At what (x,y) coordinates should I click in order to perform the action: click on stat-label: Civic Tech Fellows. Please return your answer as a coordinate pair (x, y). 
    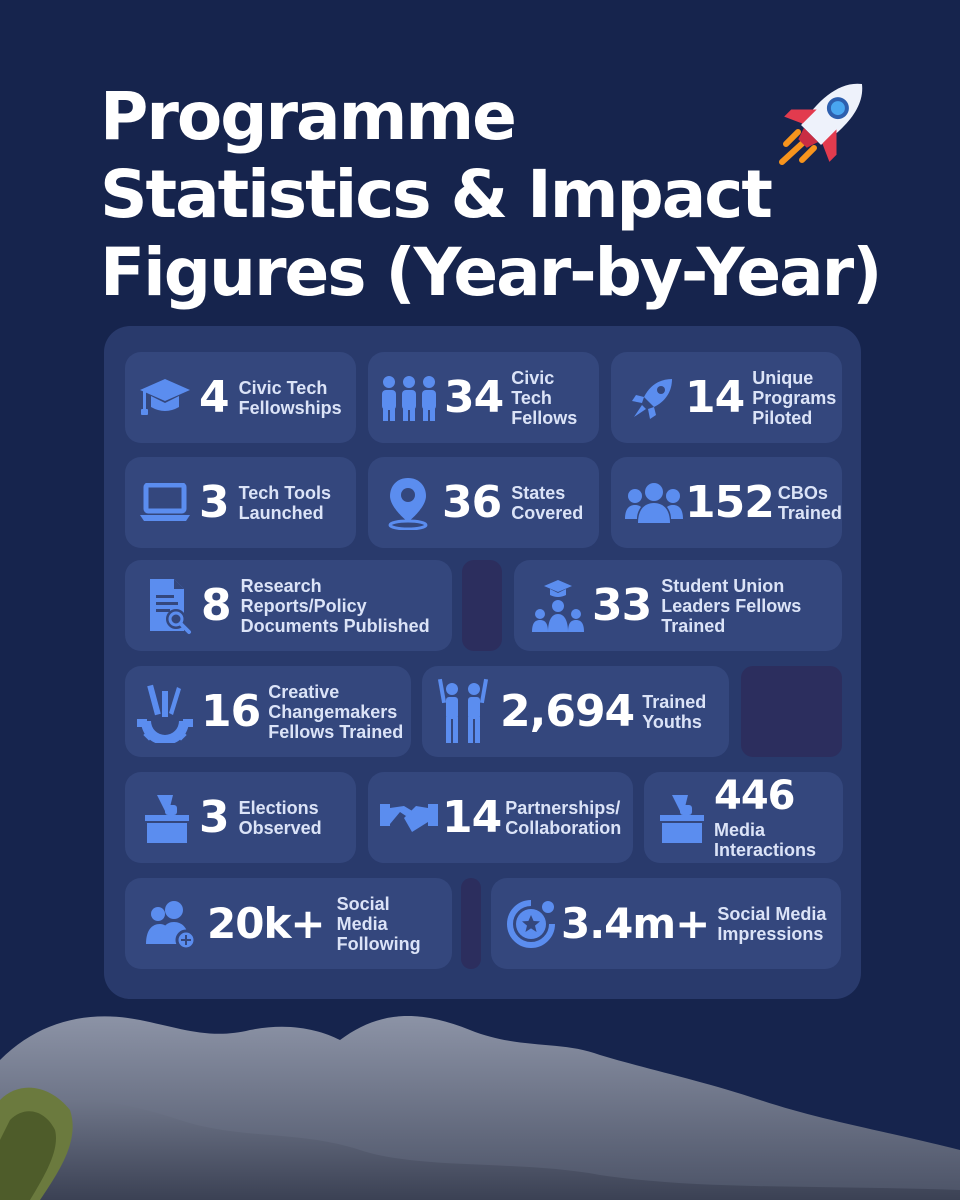
    Looking at the image, I should click on (544, 397).